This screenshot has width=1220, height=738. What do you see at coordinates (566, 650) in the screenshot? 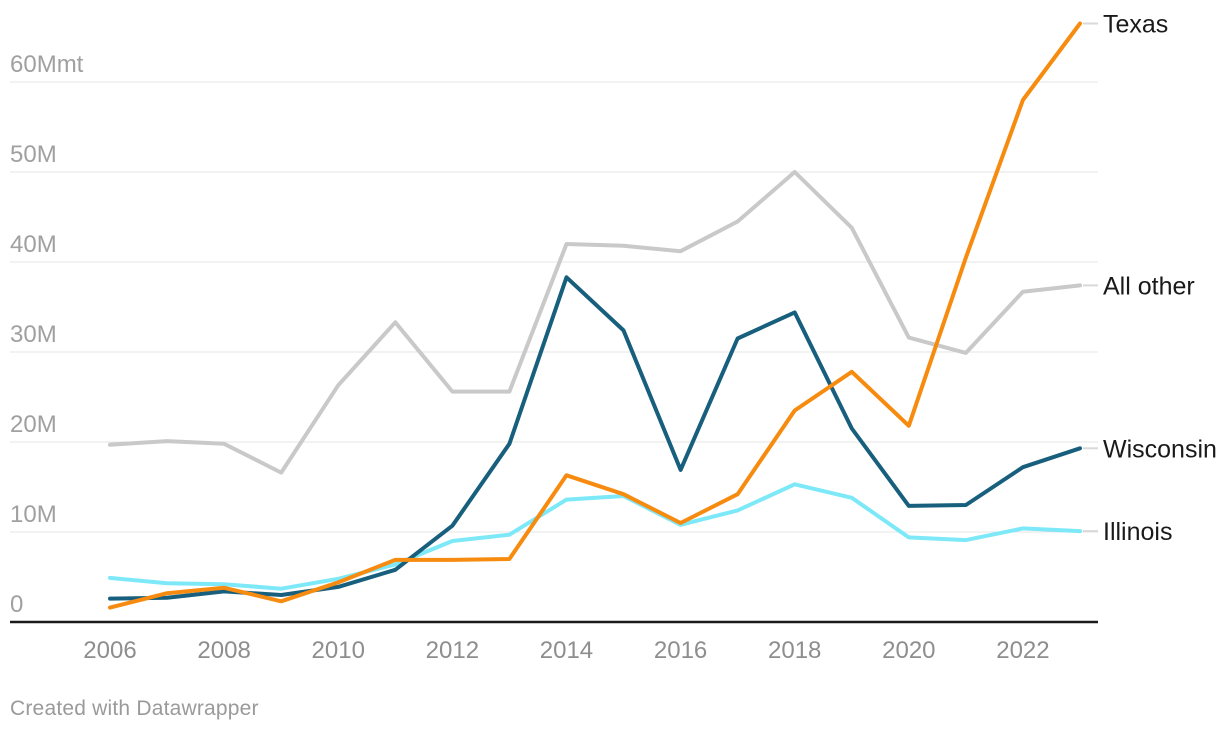
I see `x-tick-label: 2014` at bounding box center [566, 650].